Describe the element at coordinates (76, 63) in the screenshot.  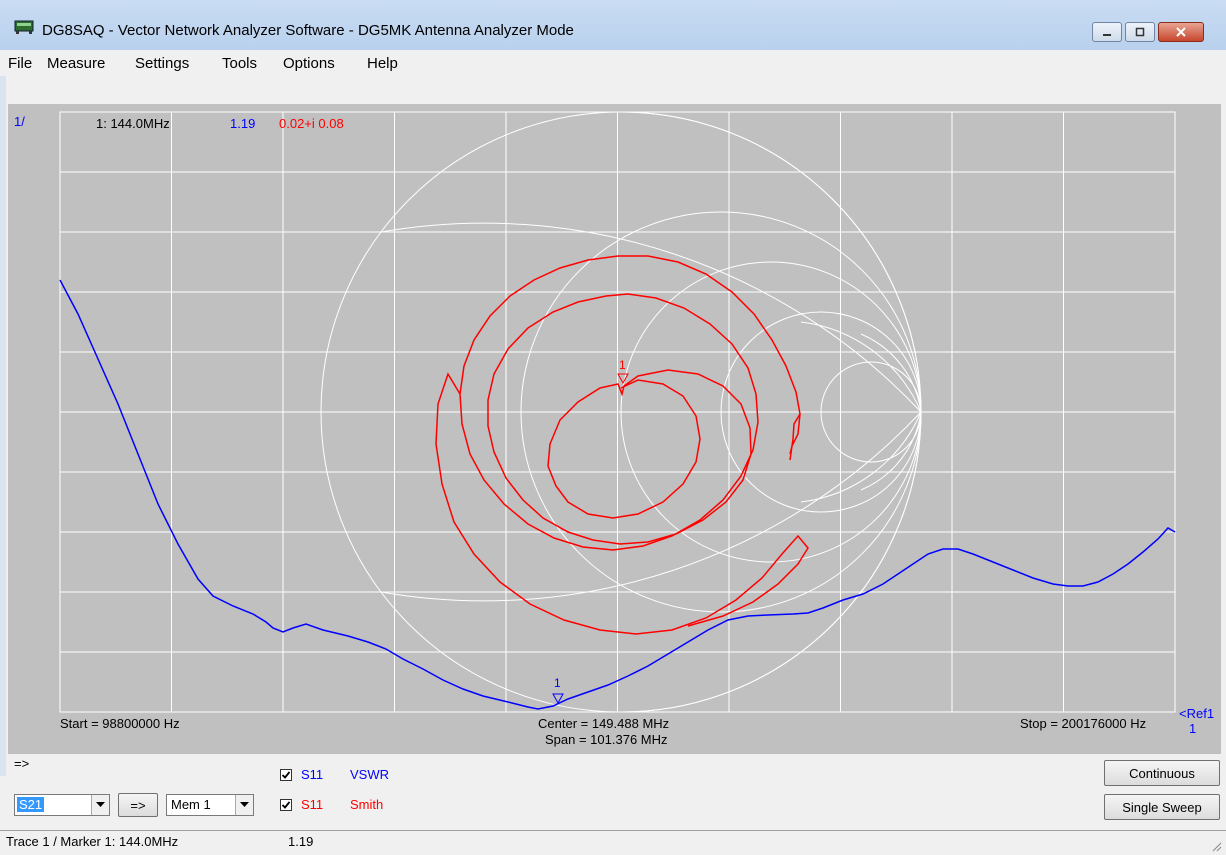
I see `menu-measure: Measure` at that location.